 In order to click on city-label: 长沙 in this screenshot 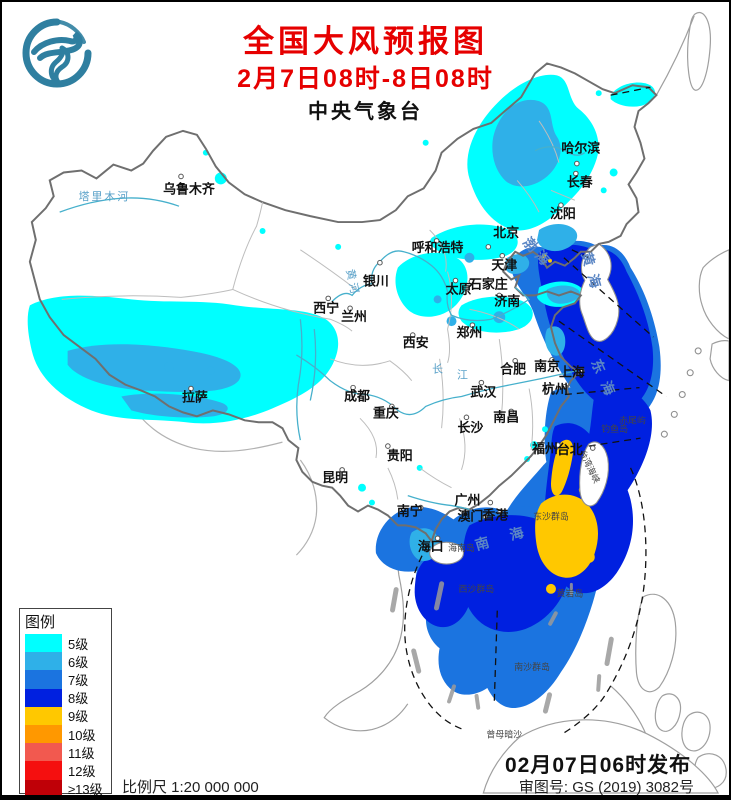, I will do `click(471, 427)`.